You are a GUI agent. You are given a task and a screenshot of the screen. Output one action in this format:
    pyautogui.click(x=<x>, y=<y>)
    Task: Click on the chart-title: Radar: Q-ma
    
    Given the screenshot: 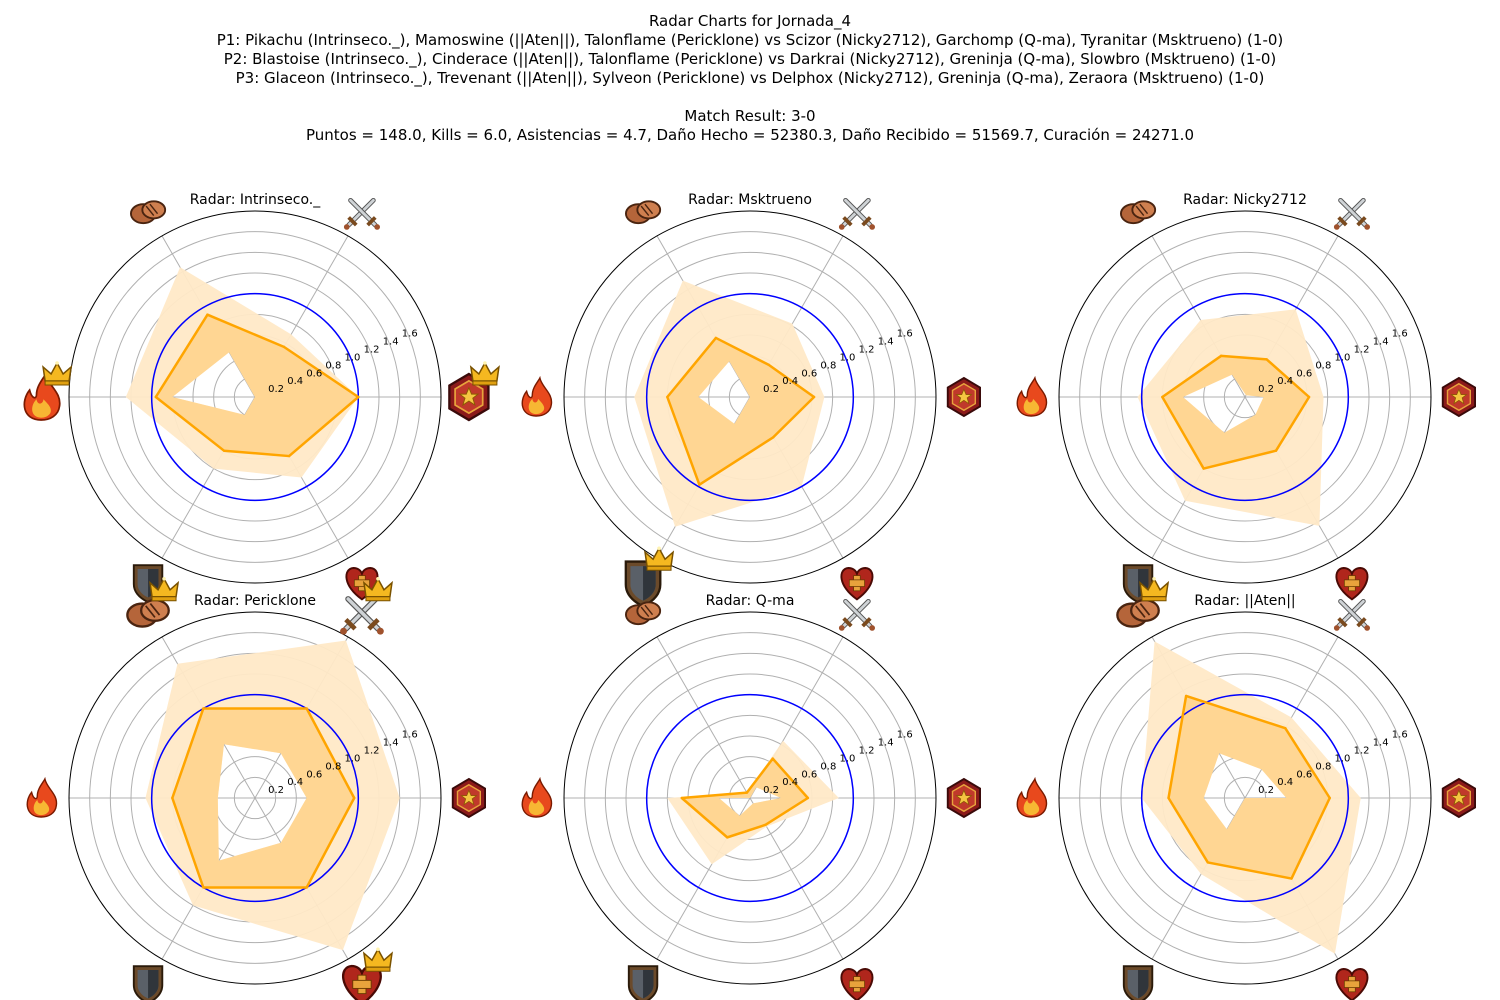 What is the action you would take?
    pyautogui.click(x=750, y=601)
    